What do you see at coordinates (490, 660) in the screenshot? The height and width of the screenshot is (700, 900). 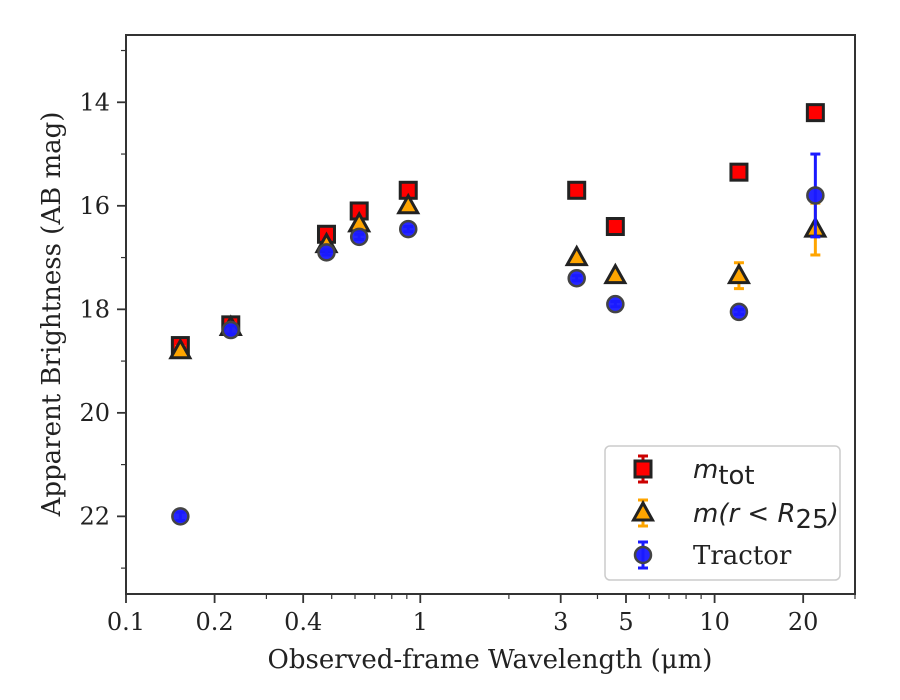 I see `x-axis-label: Observed-frame Wavelength (μm)` at bounding box center [490, 660].